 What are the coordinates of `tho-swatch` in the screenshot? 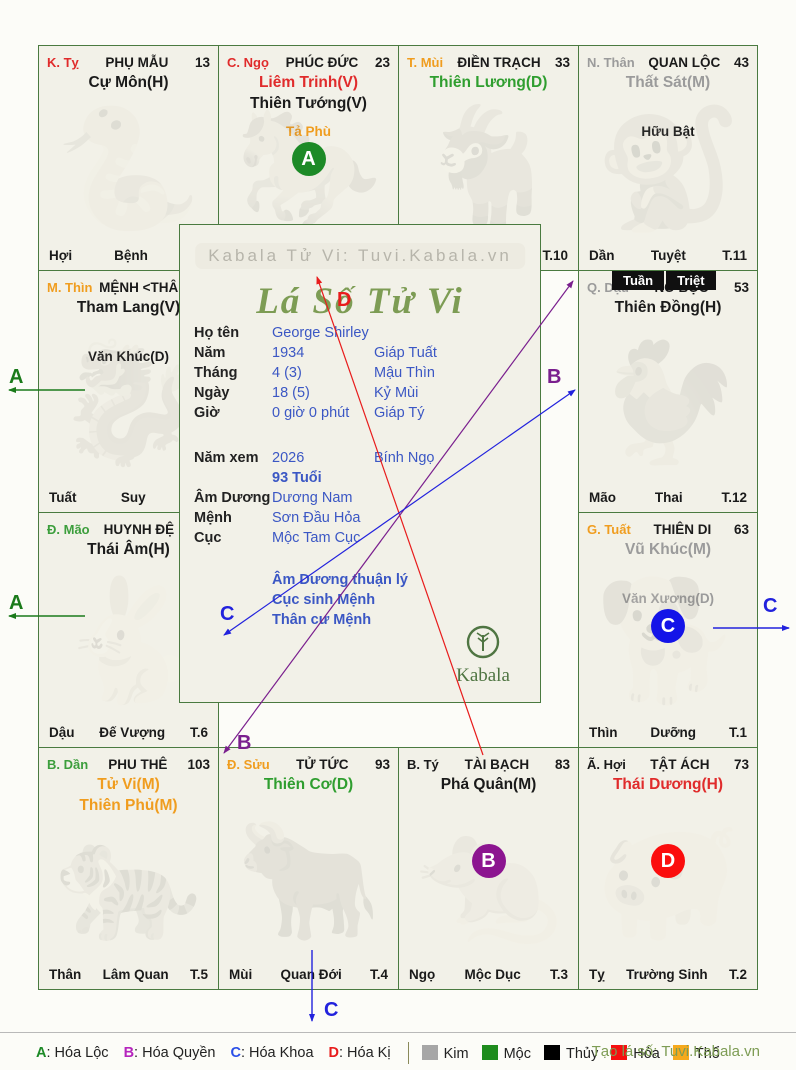 It's located at (680, 1052).